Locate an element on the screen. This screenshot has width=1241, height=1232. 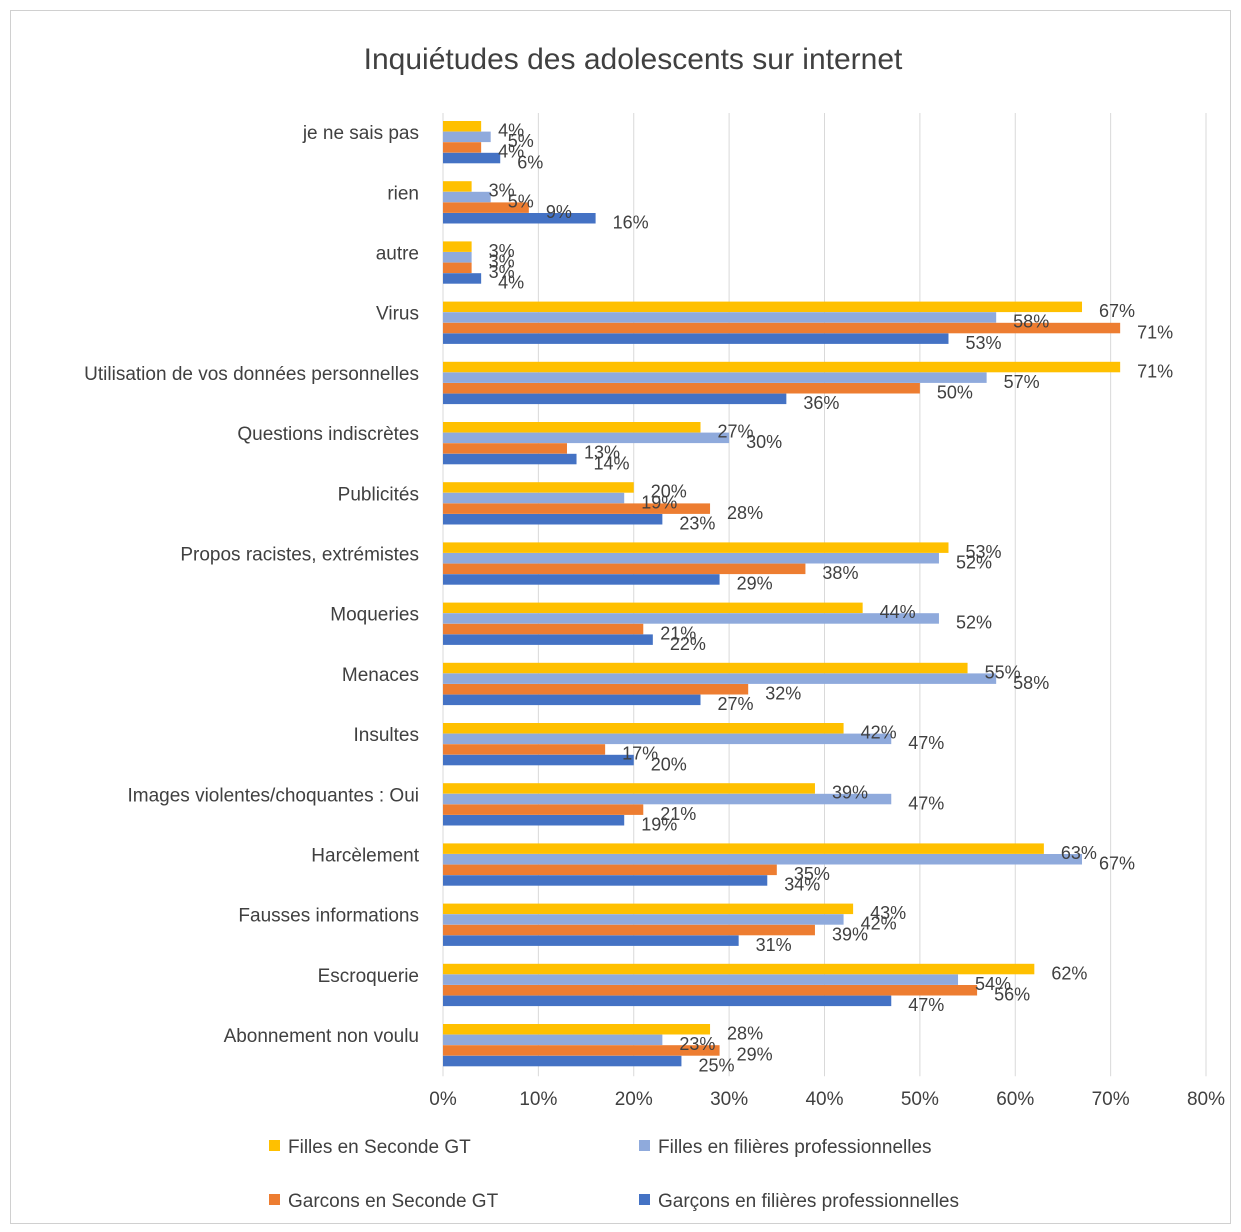
category-label: Moqueries is located at coordinates (374, 615).